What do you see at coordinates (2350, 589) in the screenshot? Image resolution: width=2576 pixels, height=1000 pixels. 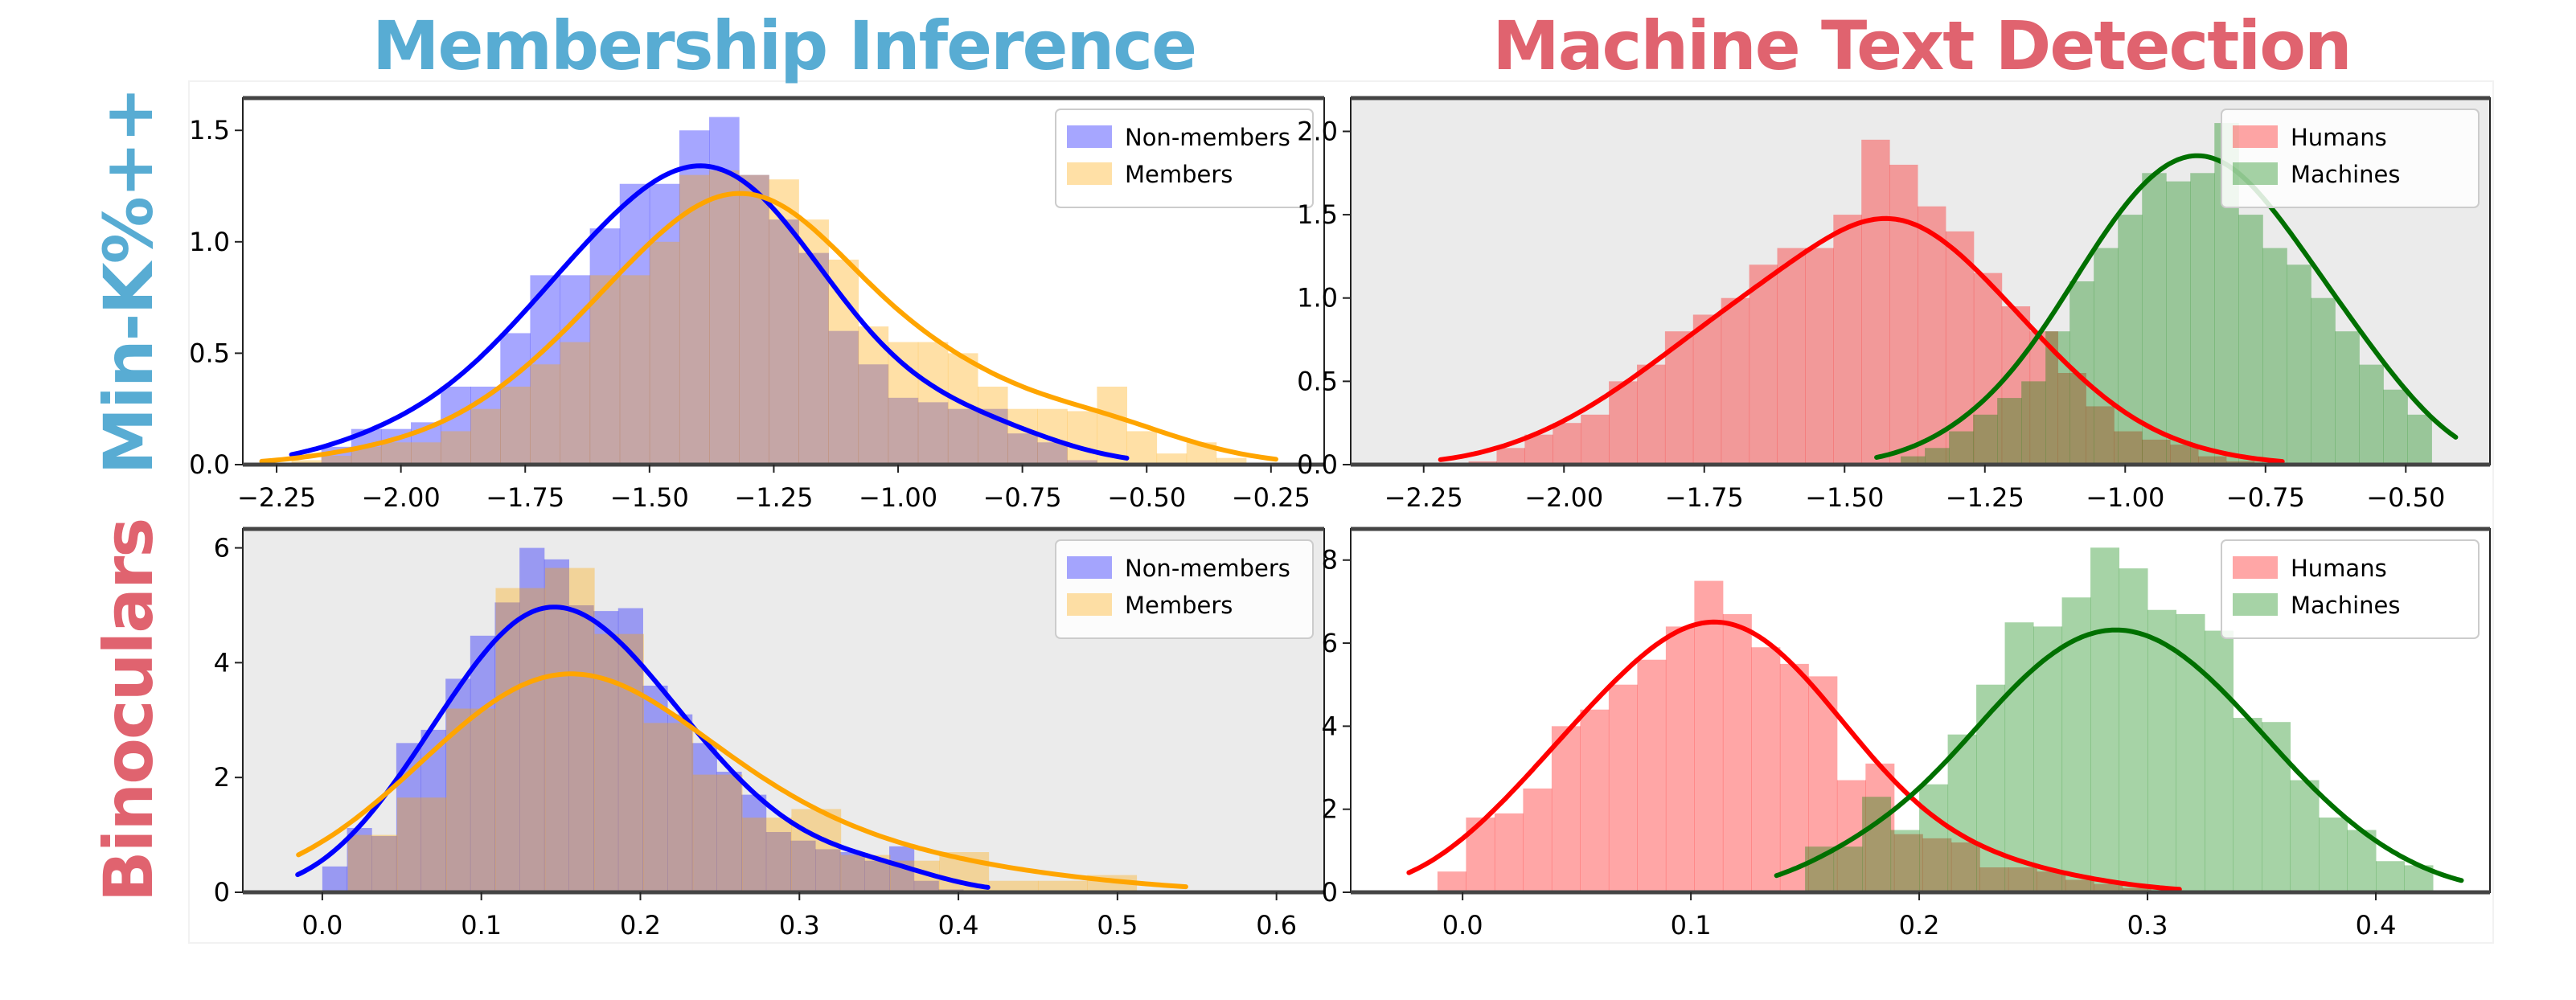 I see `legend: Humans Machines` at bounding box center [2350, 589].